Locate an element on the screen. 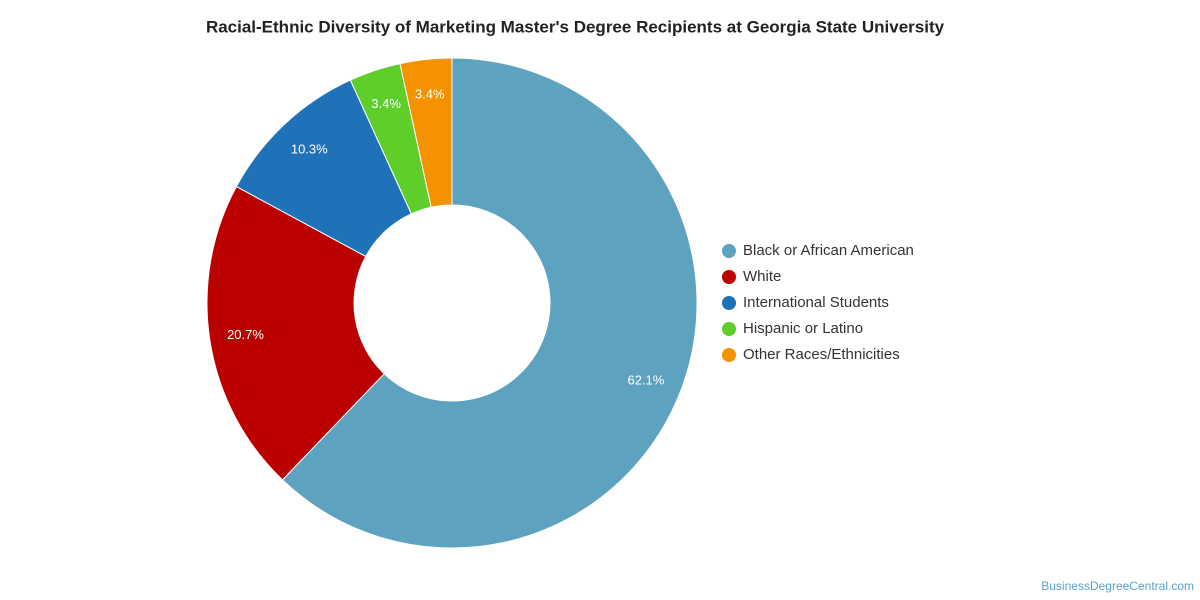 The width and height of the screenshot is (1200, 600). legend-label: Black or African American is located at coordinates (828, 250).